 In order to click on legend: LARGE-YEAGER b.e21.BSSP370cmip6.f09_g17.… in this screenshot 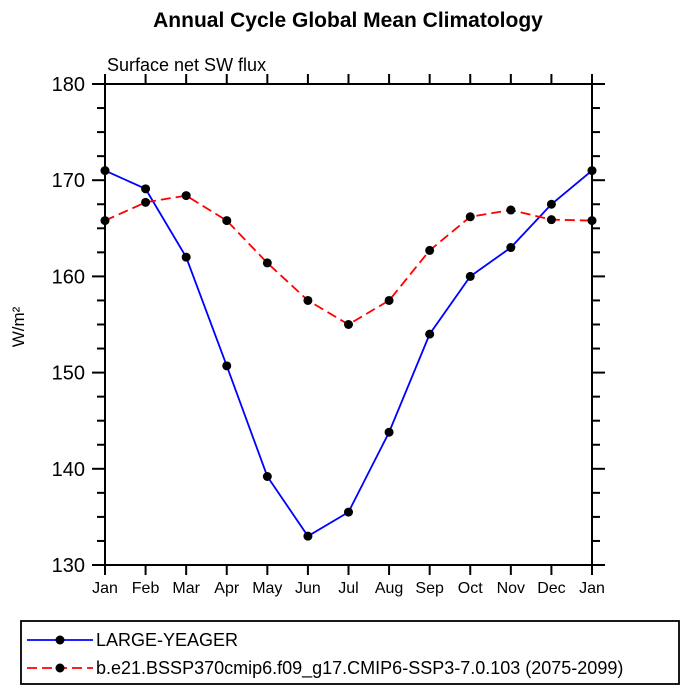, I will do `click(350, 652)`.